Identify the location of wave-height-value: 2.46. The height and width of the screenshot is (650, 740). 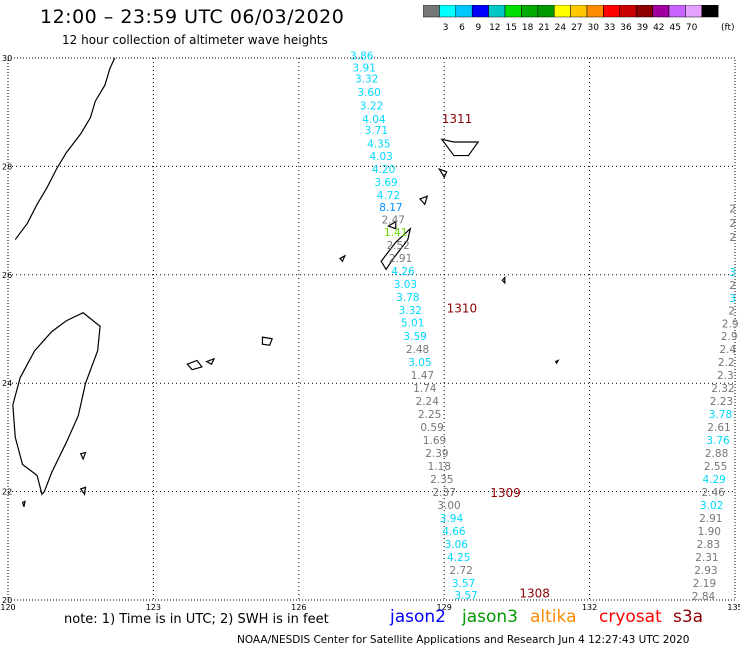
(713, 493).